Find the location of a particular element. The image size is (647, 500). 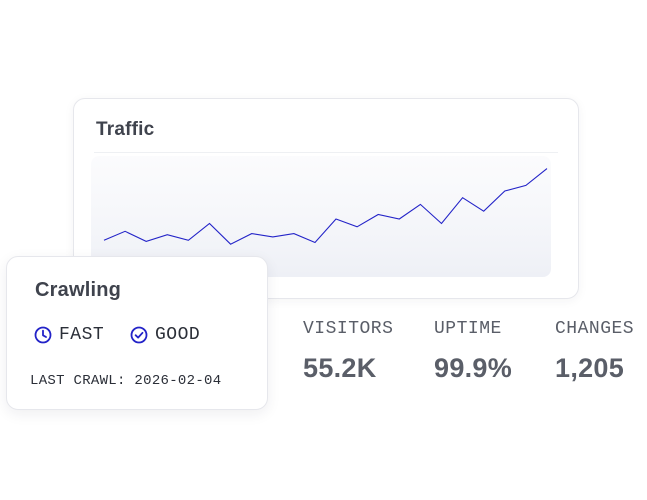

health-badge: GOOD is located at coordinates (165, 335).